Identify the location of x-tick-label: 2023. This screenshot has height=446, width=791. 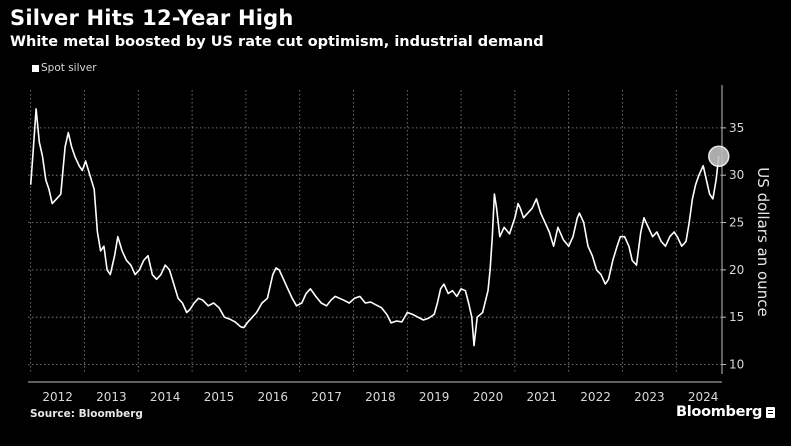
(649, 397).